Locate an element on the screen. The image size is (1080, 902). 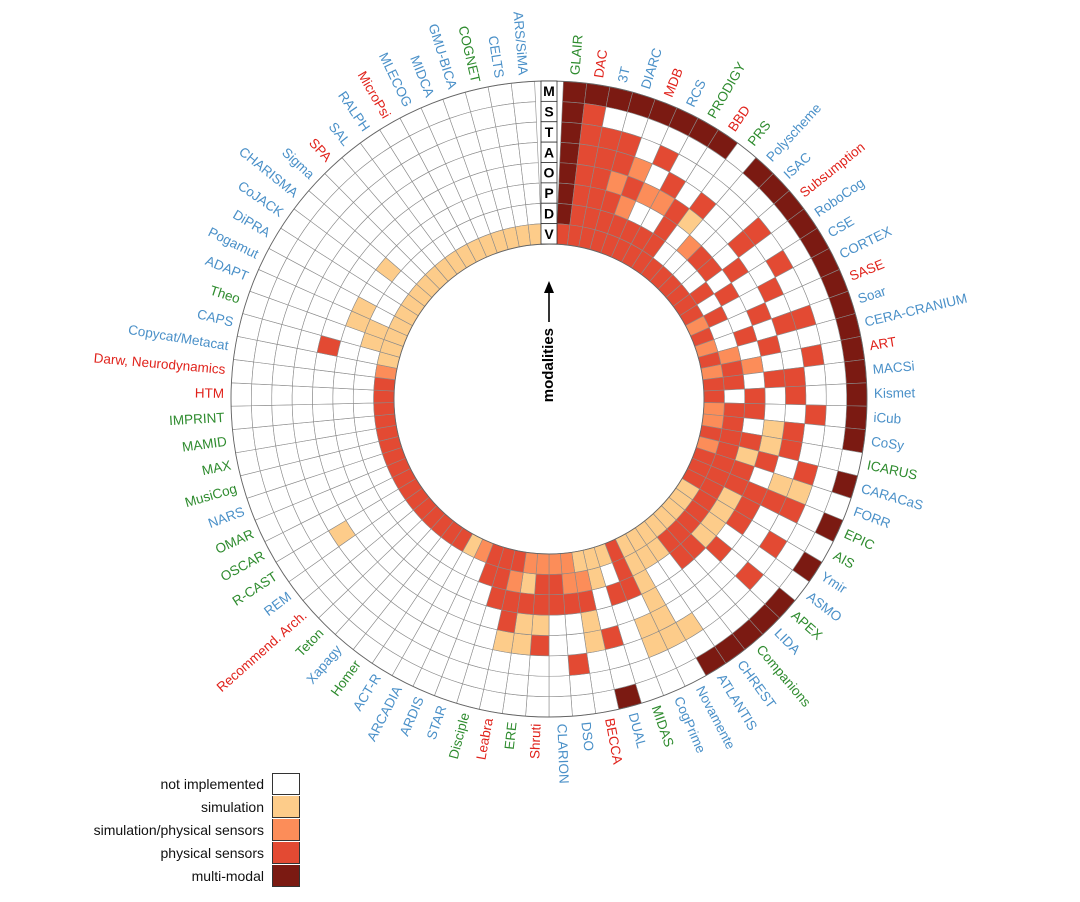
architecture-label: CLARION is located at coordinates (562, 753).